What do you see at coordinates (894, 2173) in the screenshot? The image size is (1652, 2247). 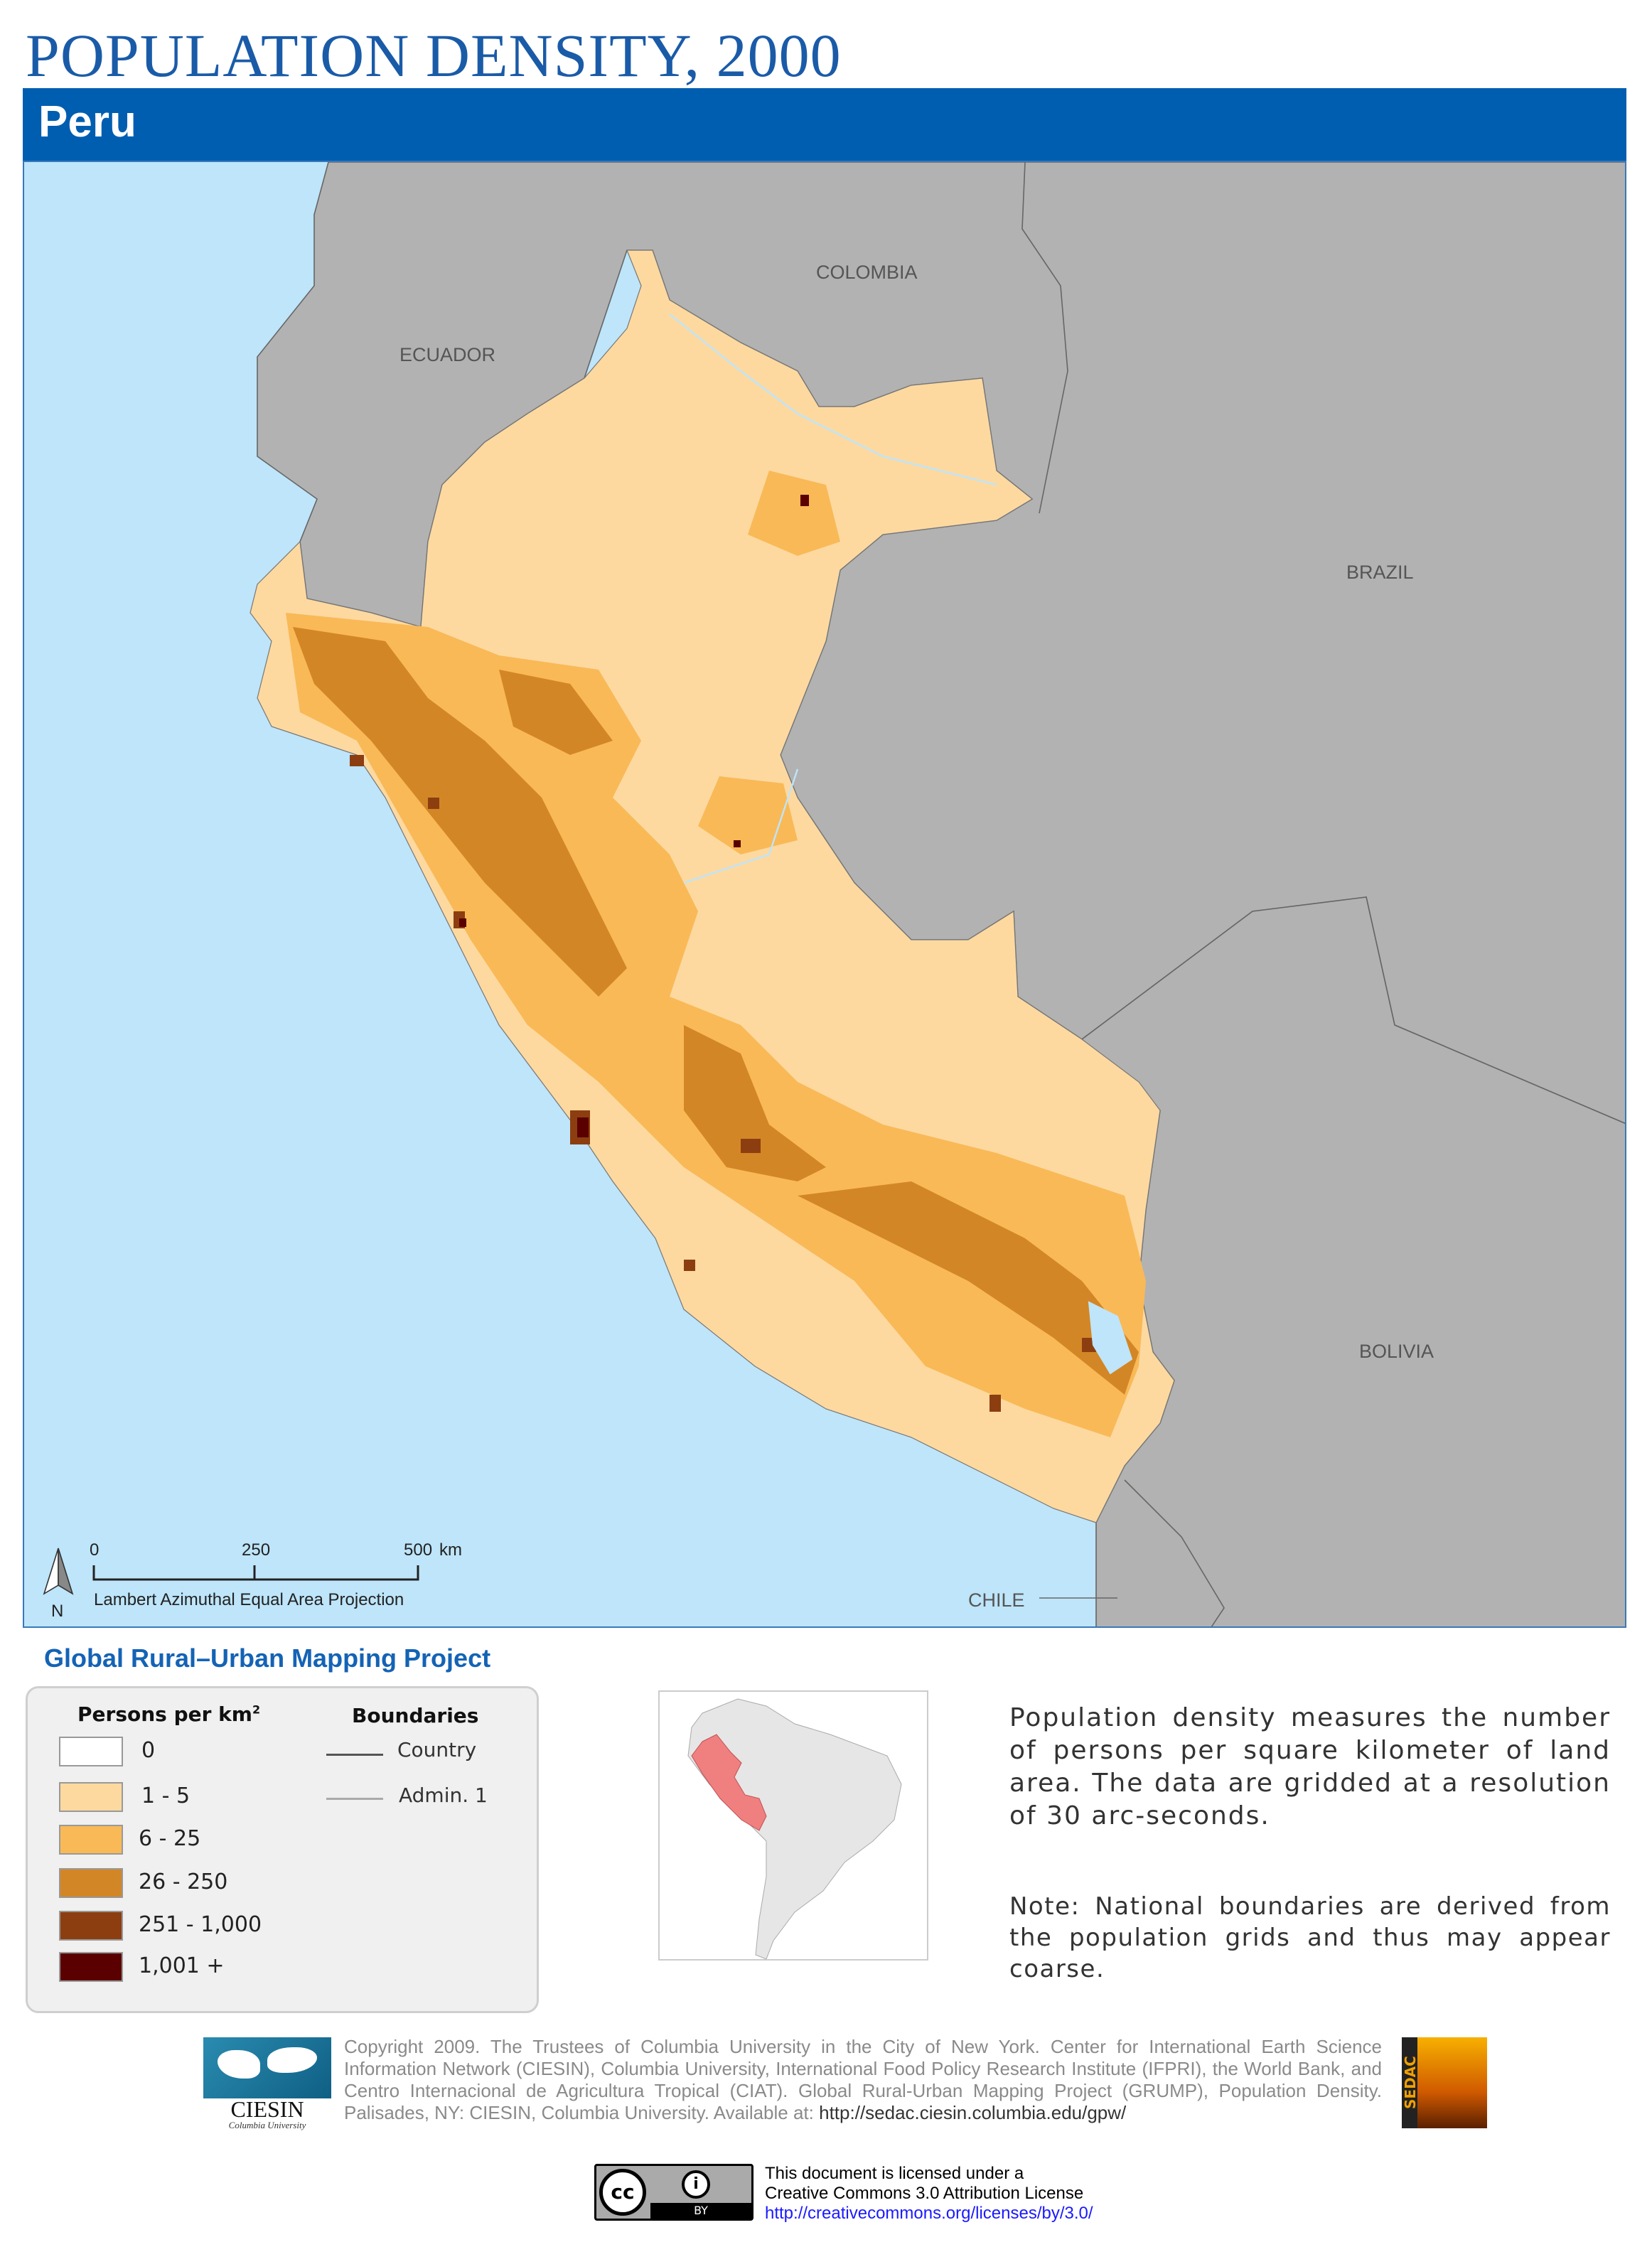 I see `license-line-1: This document is licensed under a` at bounding box center [894, 2173].